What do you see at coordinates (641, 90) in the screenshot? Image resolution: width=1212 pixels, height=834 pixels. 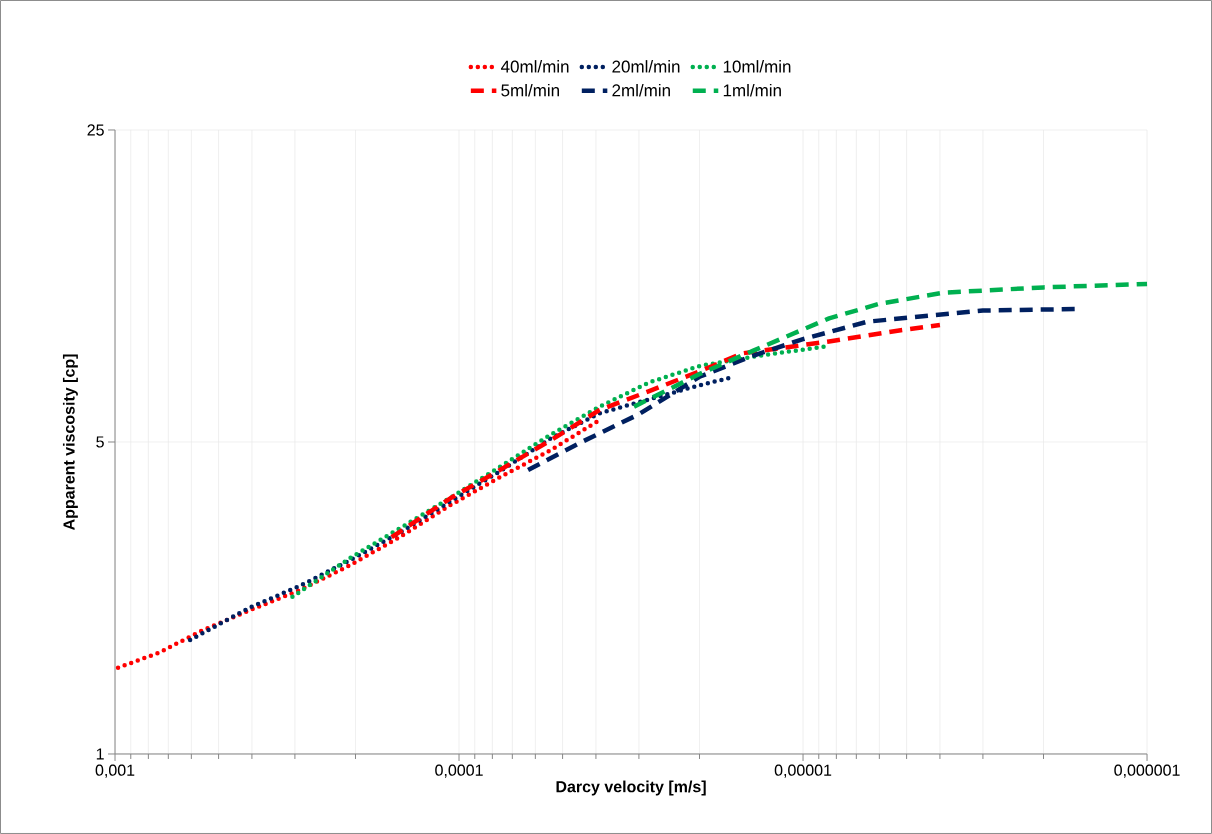 I see `legend-label: 2ml/min` at bounding box center [641, 90].